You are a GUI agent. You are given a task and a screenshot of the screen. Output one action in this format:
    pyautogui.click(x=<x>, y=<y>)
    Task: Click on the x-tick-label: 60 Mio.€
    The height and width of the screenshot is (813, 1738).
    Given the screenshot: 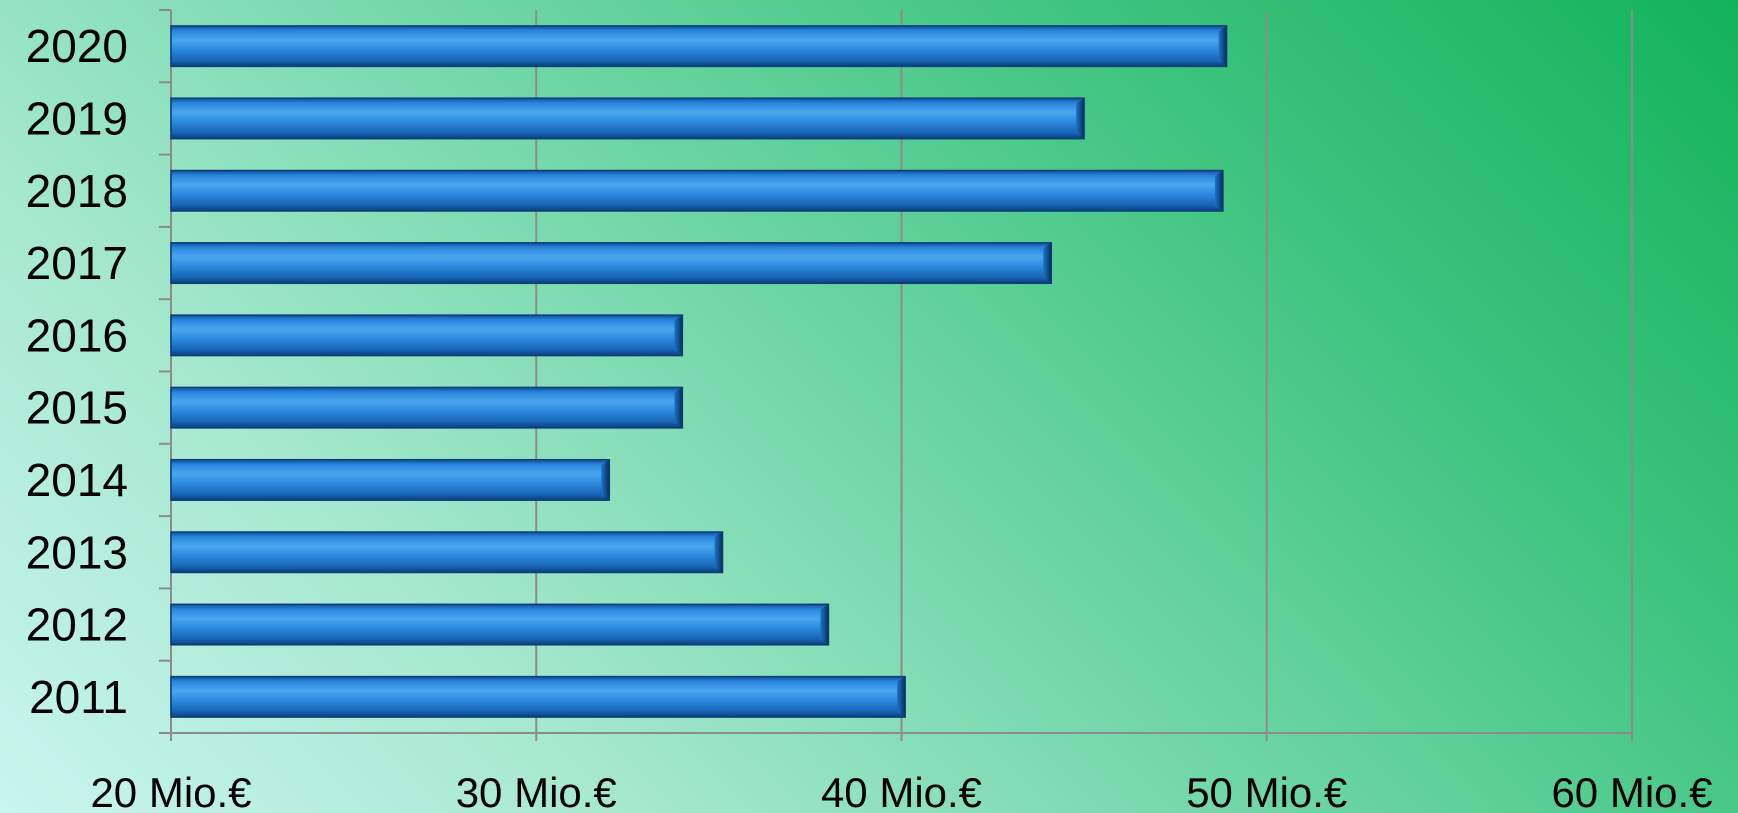 What is the action you would take?
    pyautogui.click(x=1631, y=791)
    